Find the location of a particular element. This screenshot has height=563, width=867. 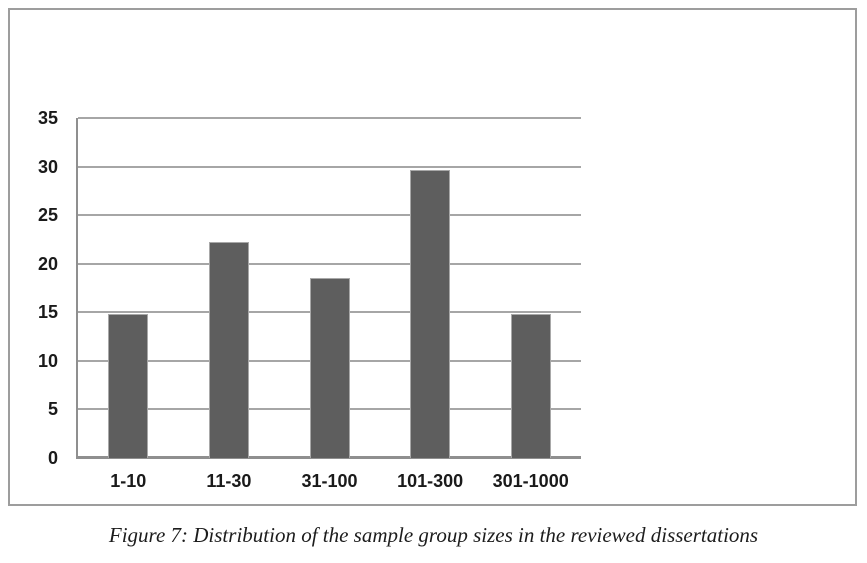

y-axis-line is located at coordinates (77, 288).